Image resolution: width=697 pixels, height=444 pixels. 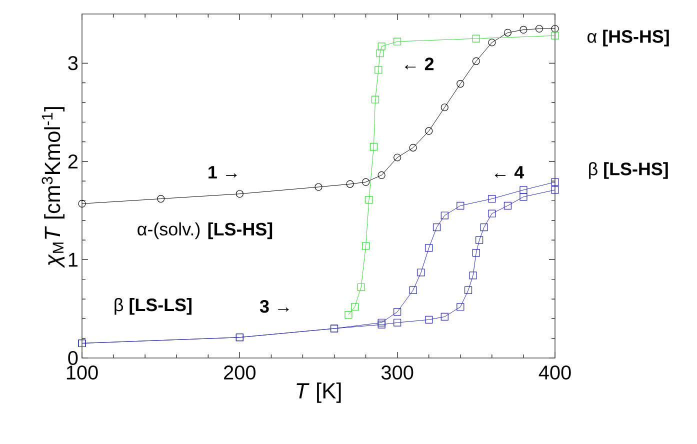 What do you see at coordinates (153, 306) in the screenshot?
I see `annotation: β [LS-LS]` at bounding box center [153, 306].